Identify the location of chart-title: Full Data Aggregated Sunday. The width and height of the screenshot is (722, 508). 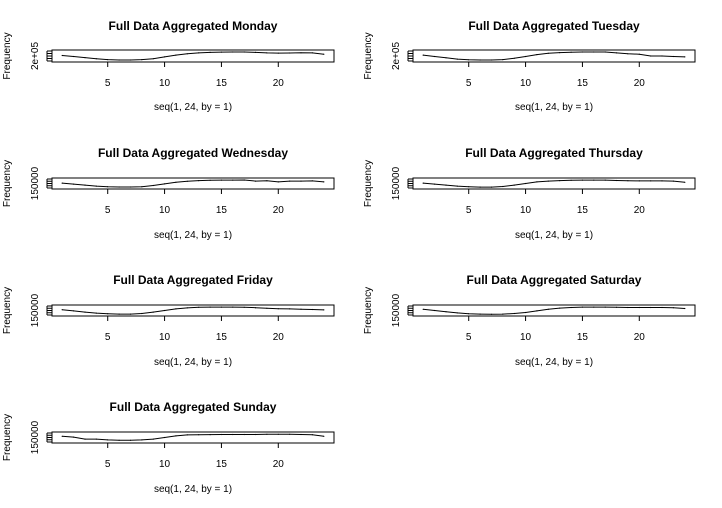
(193, 407).